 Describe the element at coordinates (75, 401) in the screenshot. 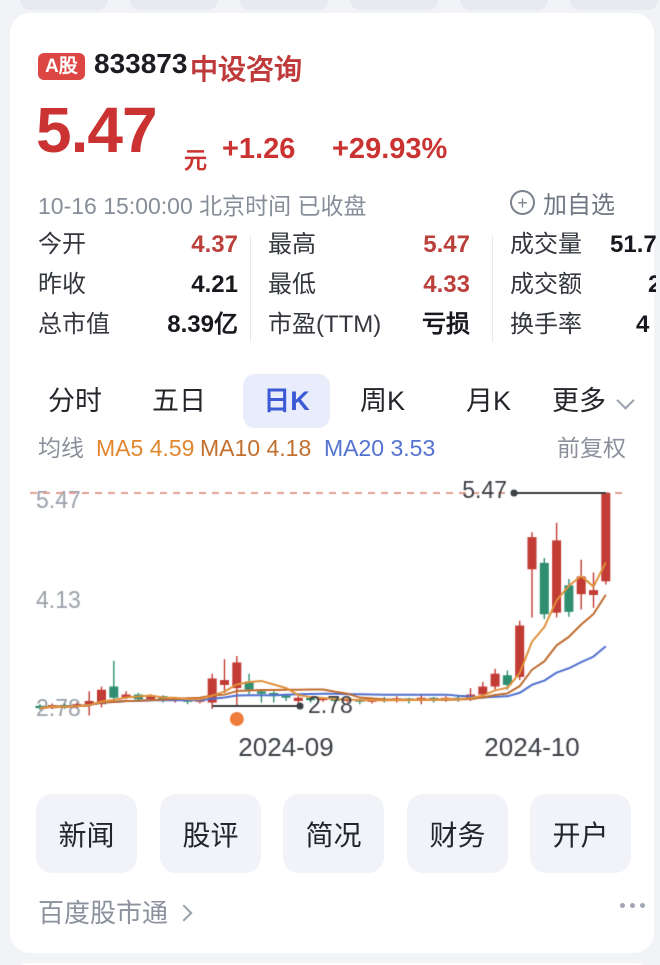

I see `tab-minute: 分时` at that location.